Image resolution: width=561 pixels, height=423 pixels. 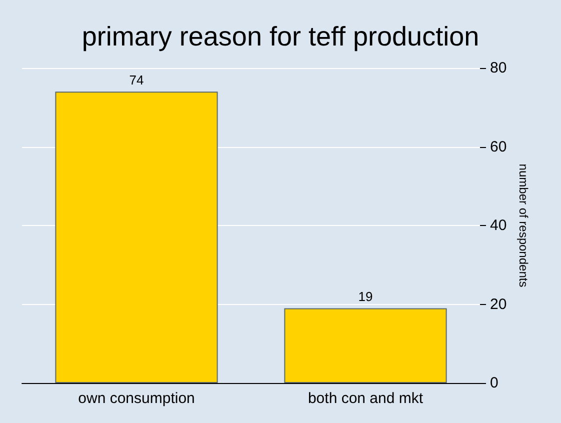 I want to click on x-tick-label: own consumption, so click(x=136, y=398).